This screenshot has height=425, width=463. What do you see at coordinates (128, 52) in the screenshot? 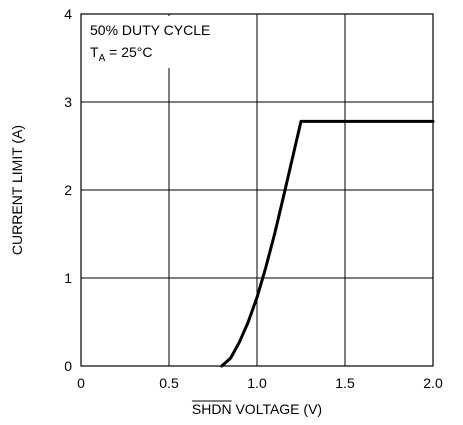
I see `annotation-temp-value: = 25°C` at bounding box center [128, 52].